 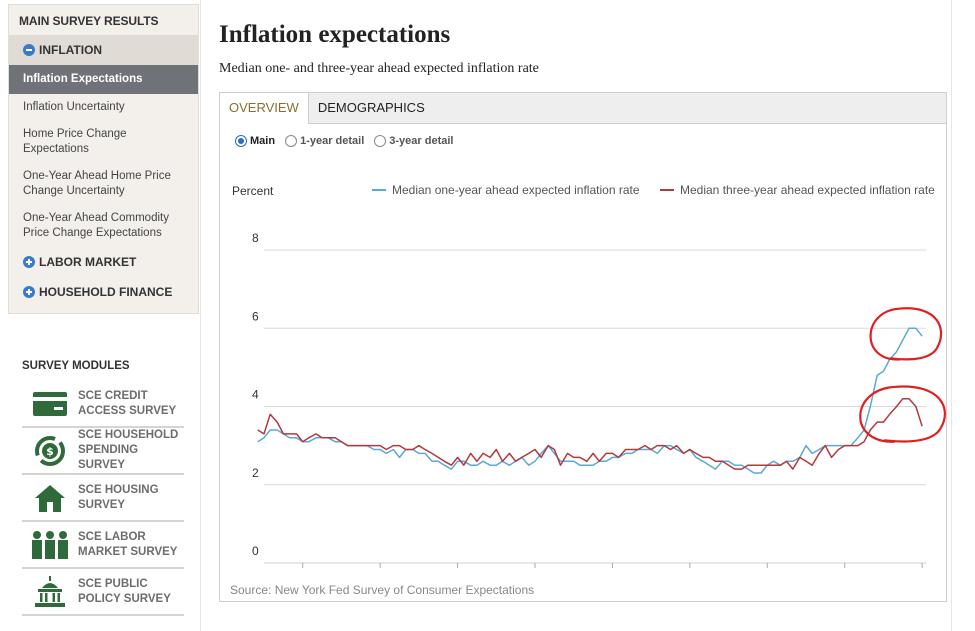 I want to click on survey-modules-title: SURVEY MODULES, so click(x=76, y=366).